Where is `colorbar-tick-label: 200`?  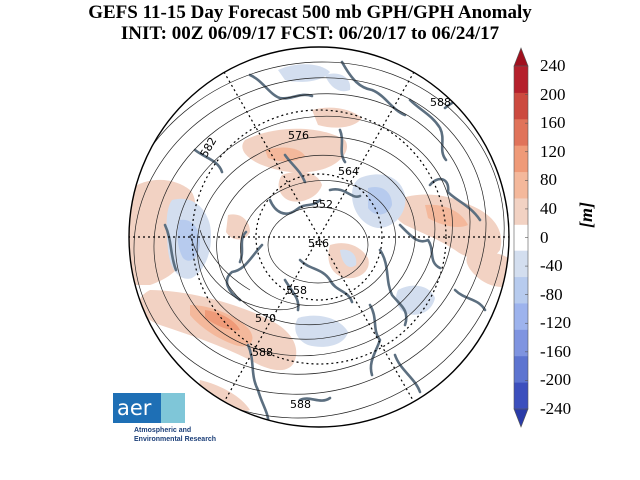 colorbar-tick-label: 200 is located at coordinates (553, 94).